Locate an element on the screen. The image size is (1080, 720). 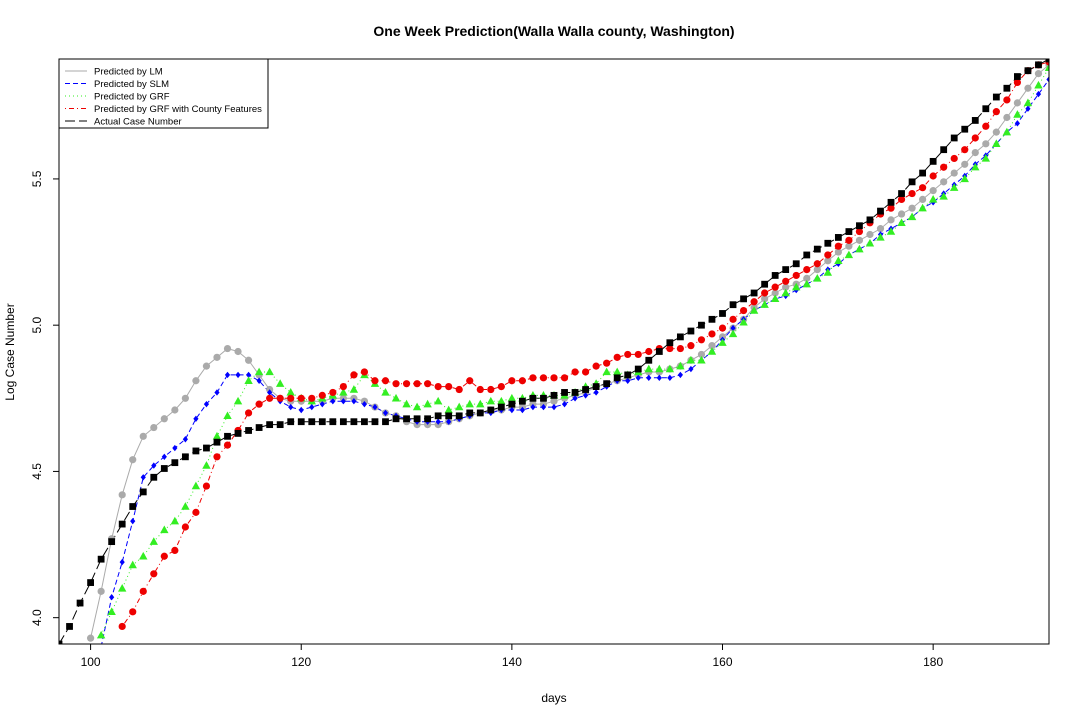
y-tick-label: 4.5 is located at coordinates (37, 471).